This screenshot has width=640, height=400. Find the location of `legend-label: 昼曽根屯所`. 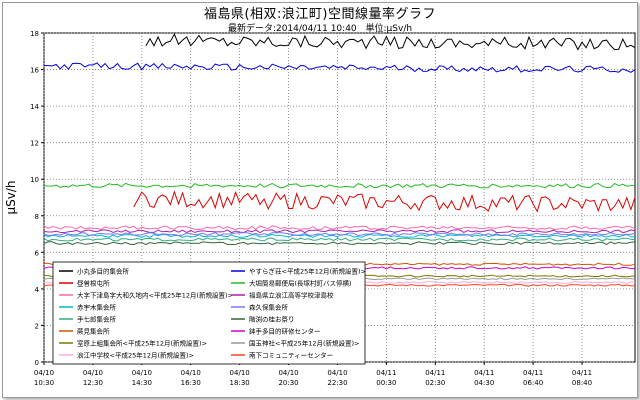

legend-label: 昼曽根屯所 is located at coordinates (93, 283).